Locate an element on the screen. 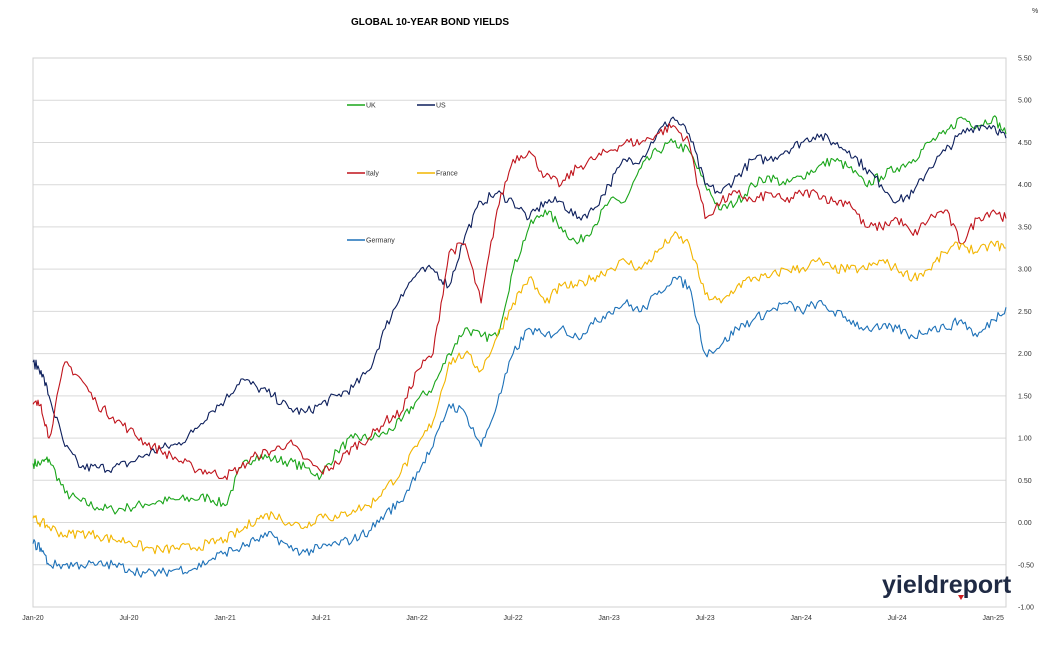 Image resolution: width=1046 pixels, height=645 pixels. y-axis-unit-label: % is located at coordinates (1035, 11).